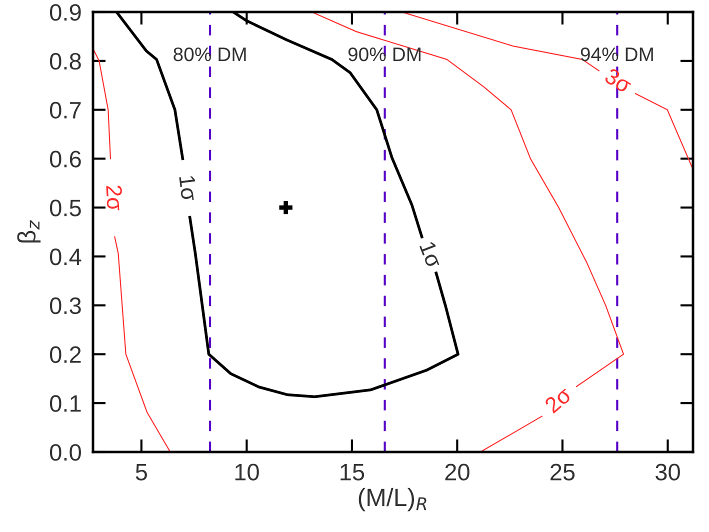 Image resolution: width=709 pixels, height=532 pixels. I want to click on y-tick-label: 0.6, so click(65, 159).